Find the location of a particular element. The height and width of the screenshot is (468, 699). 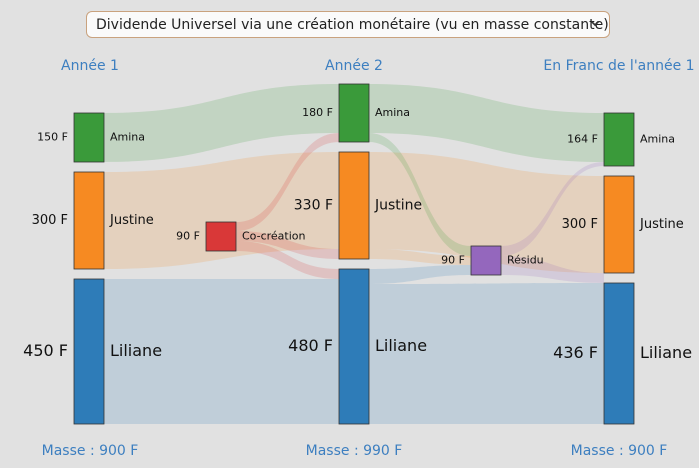

node-l1 is located at coordinates (89, 351).